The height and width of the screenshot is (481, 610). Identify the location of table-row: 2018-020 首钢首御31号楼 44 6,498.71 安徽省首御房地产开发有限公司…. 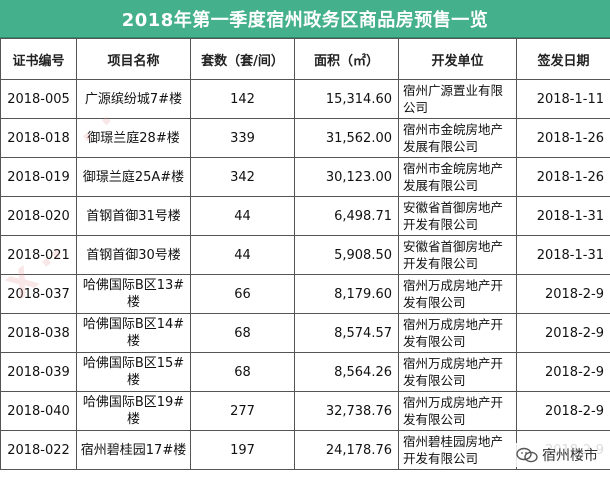
(305, 216).